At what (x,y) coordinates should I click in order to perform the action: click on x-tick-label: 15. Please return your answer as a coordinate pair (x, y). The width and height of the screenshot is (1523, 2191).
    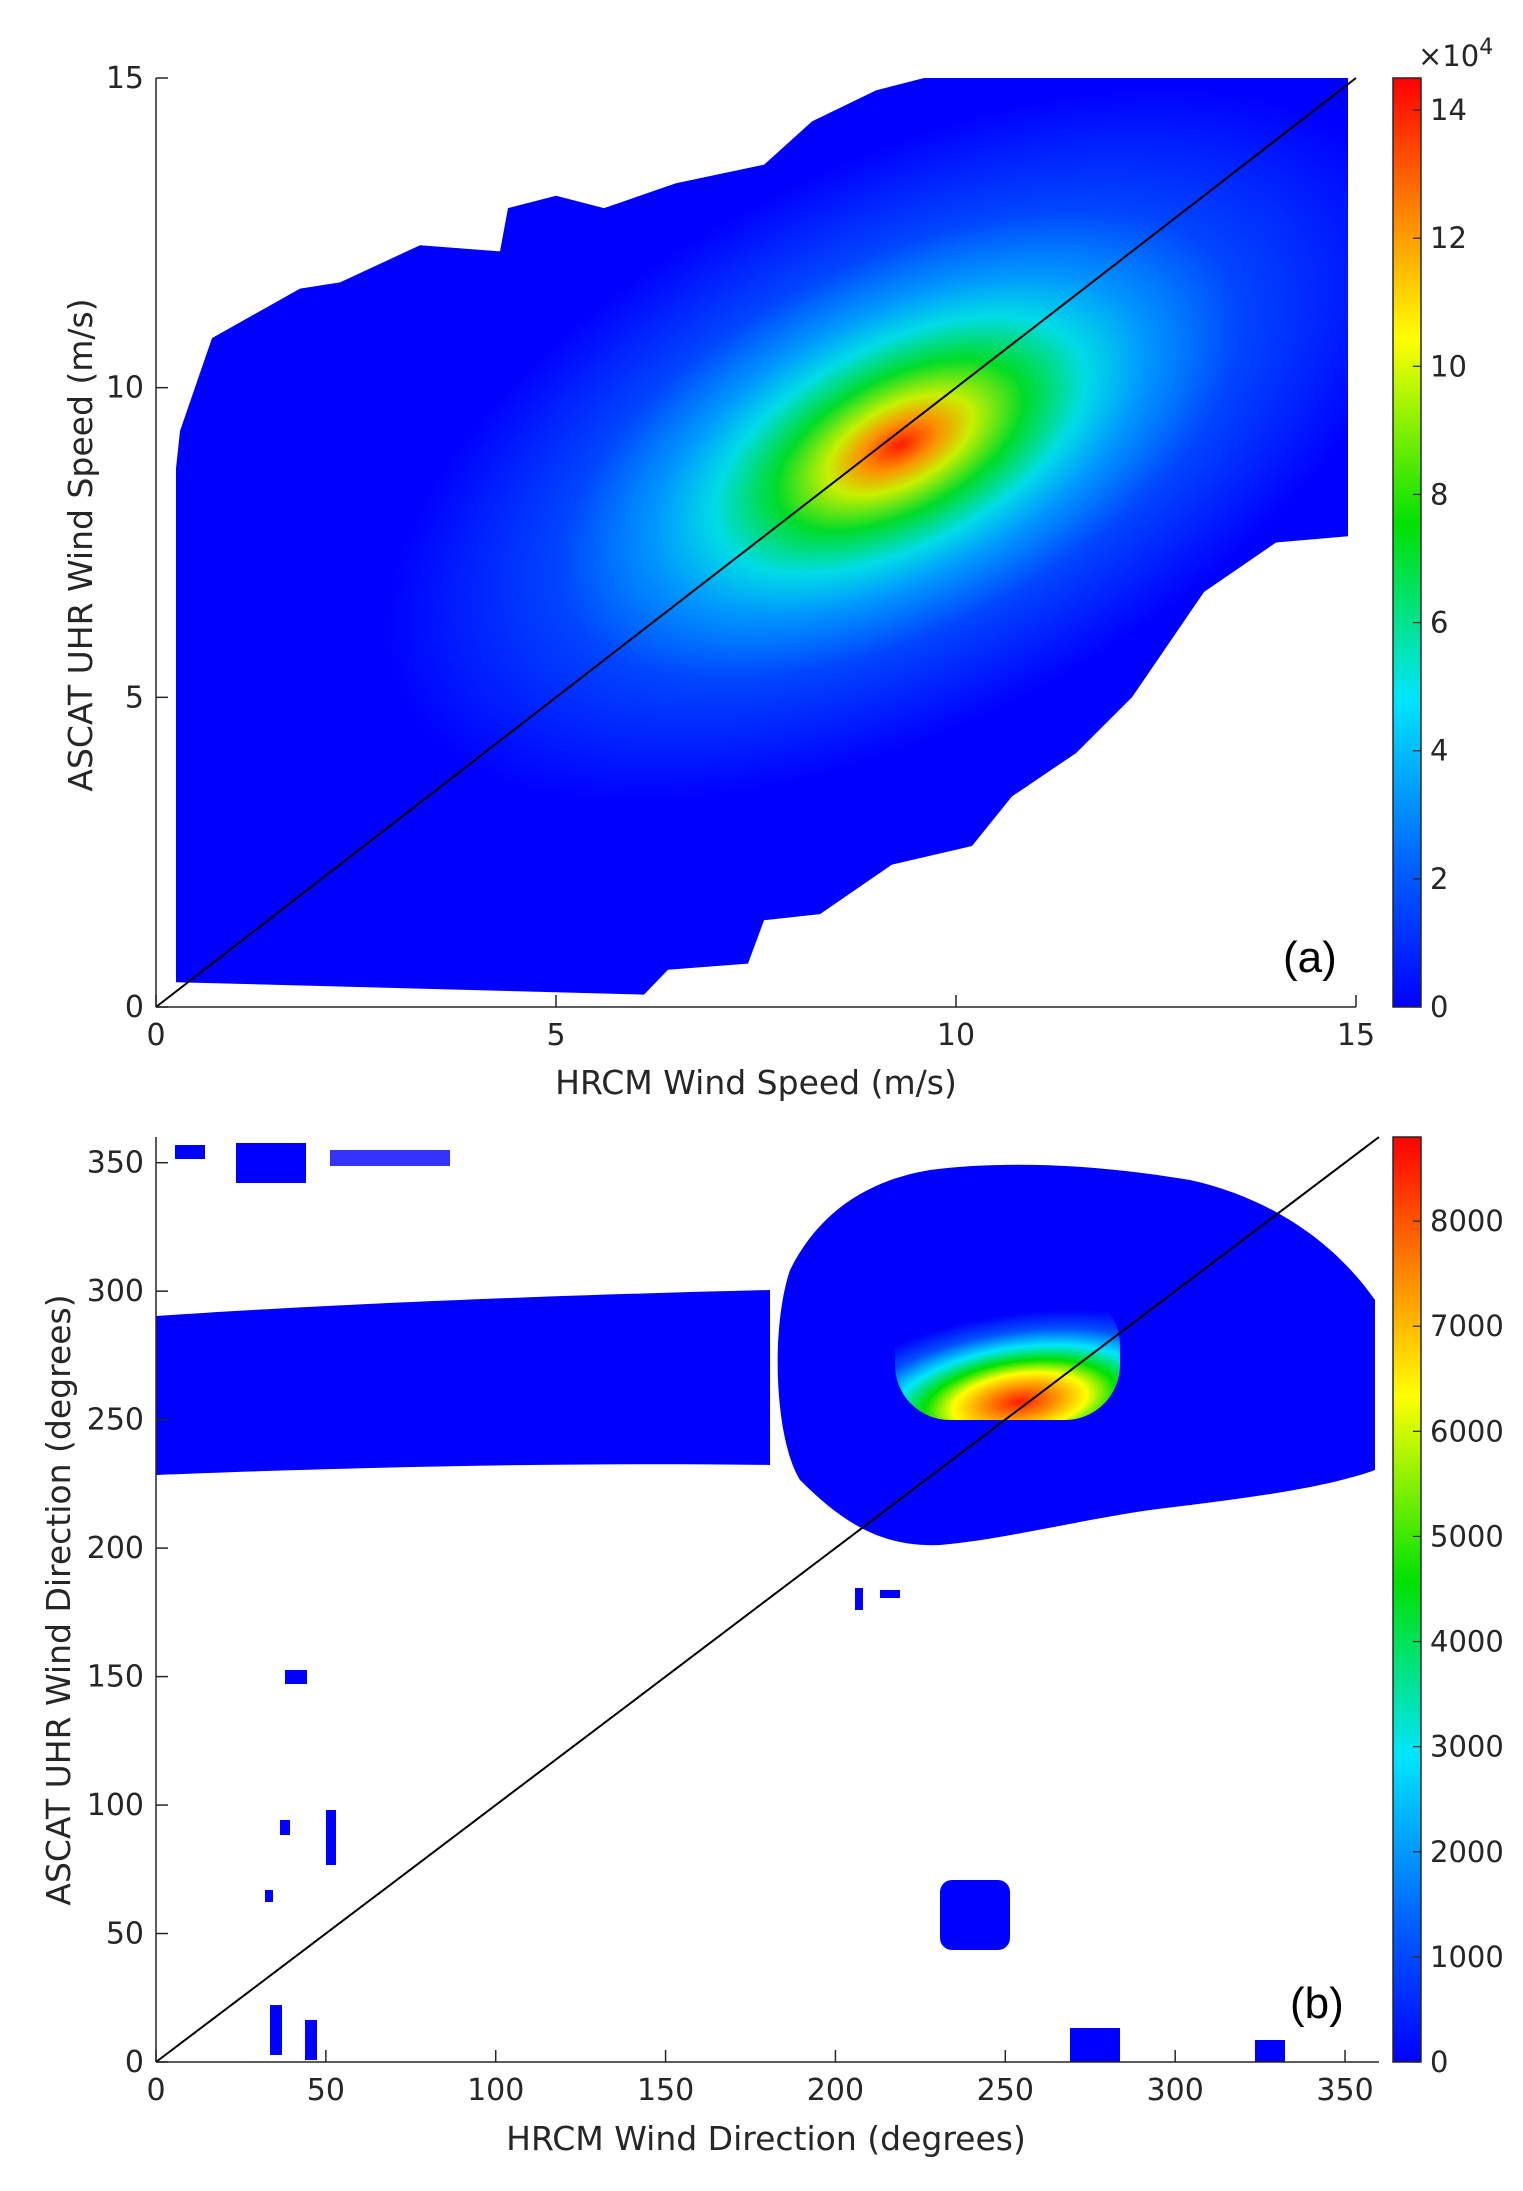
    Looking at the image, I should click on (1356, 1035).